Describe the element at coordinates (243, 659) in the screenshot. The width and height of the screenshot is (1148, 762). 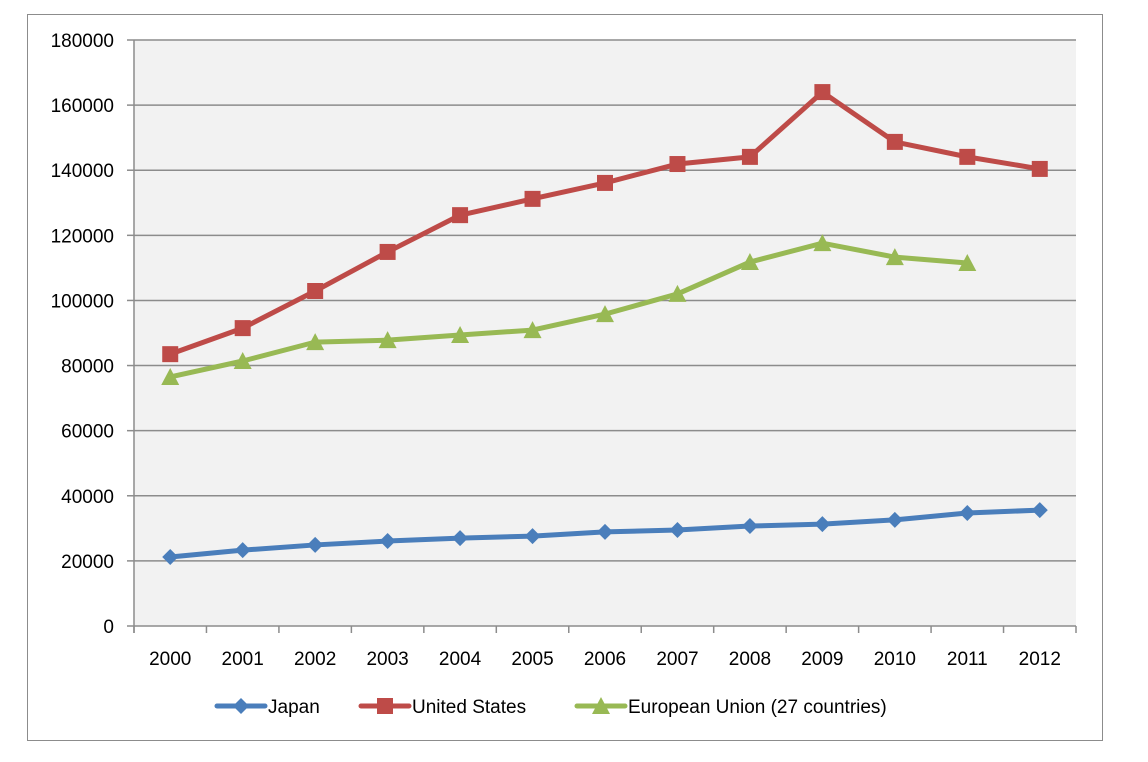
I see `x-tick-label: 2001` at that location.